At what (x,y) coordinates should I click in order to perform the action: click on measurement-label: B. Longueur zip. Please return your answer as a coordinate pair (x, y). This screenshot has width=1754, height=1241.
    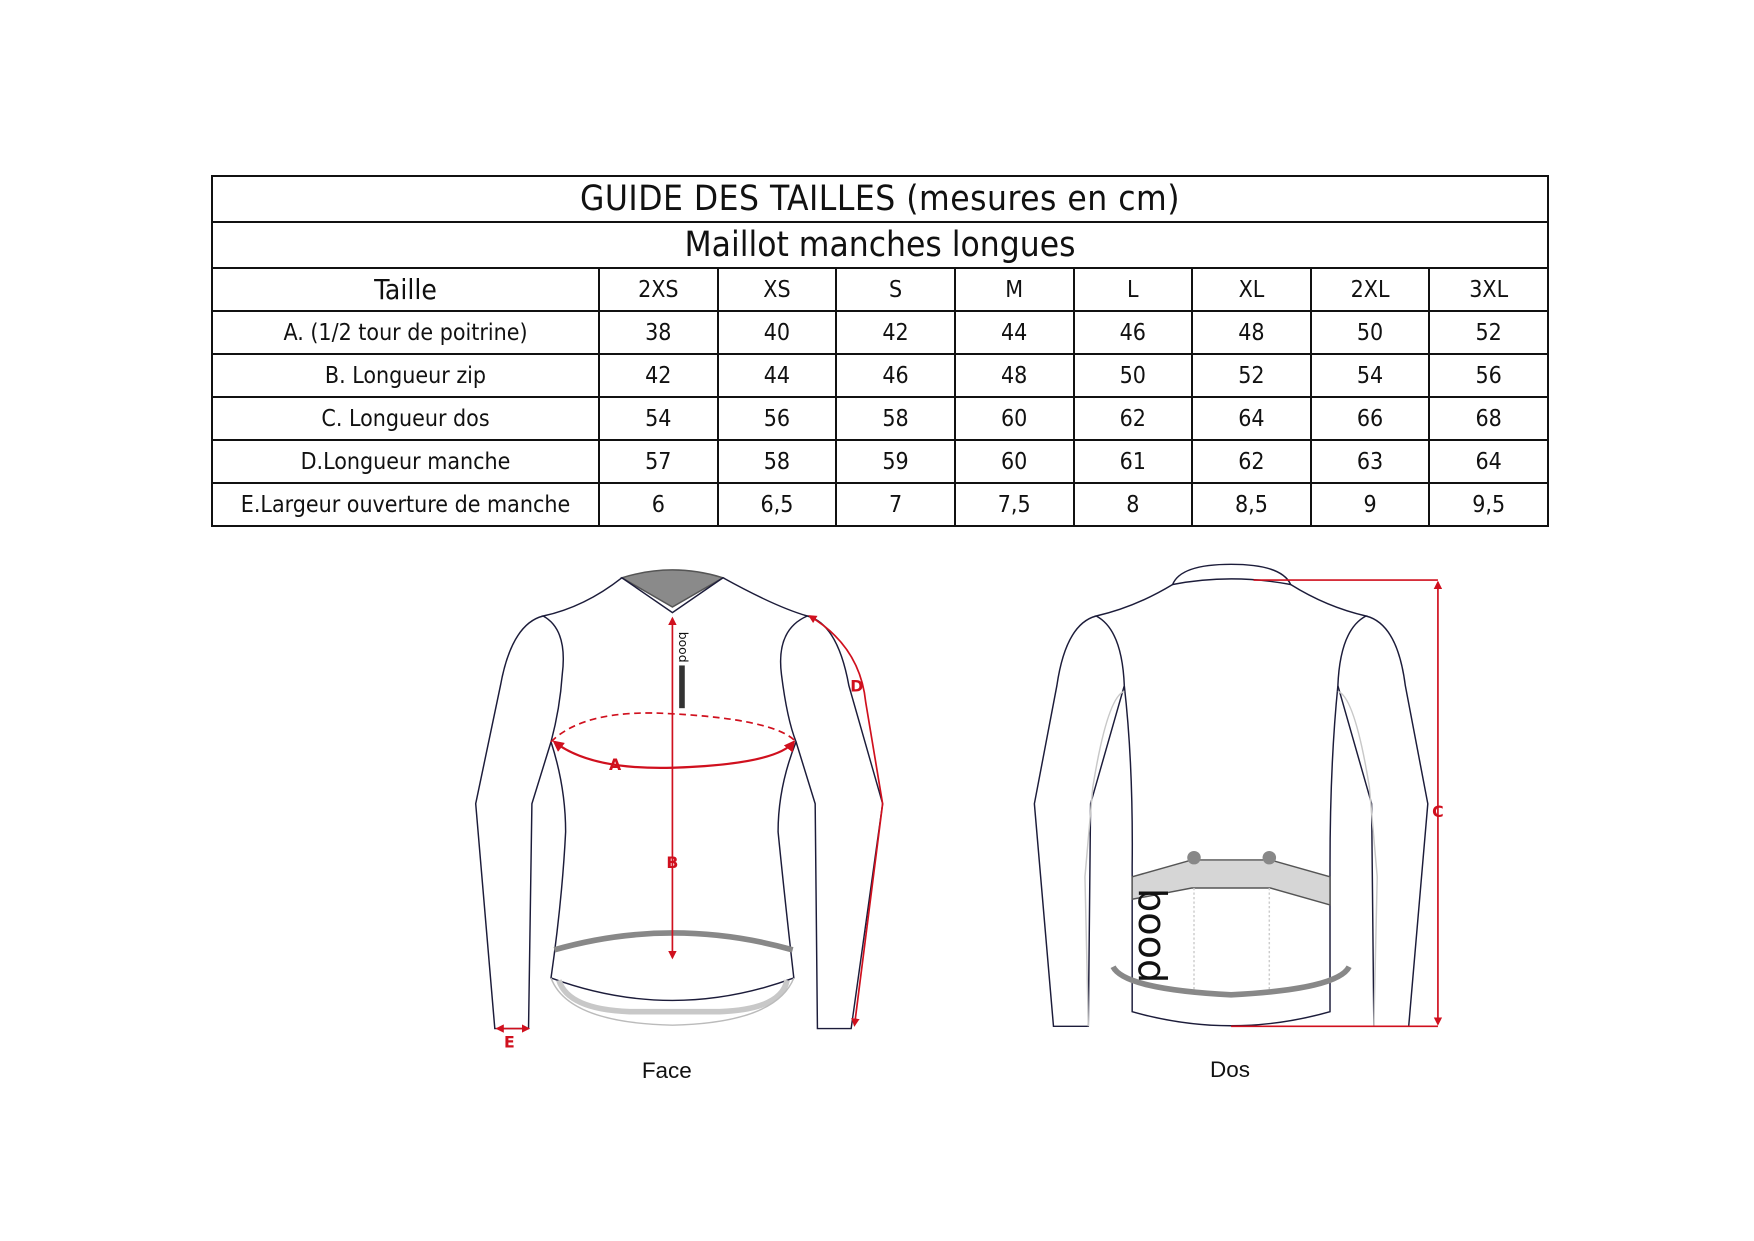
    Looking at the image, I should click on (405, 375).